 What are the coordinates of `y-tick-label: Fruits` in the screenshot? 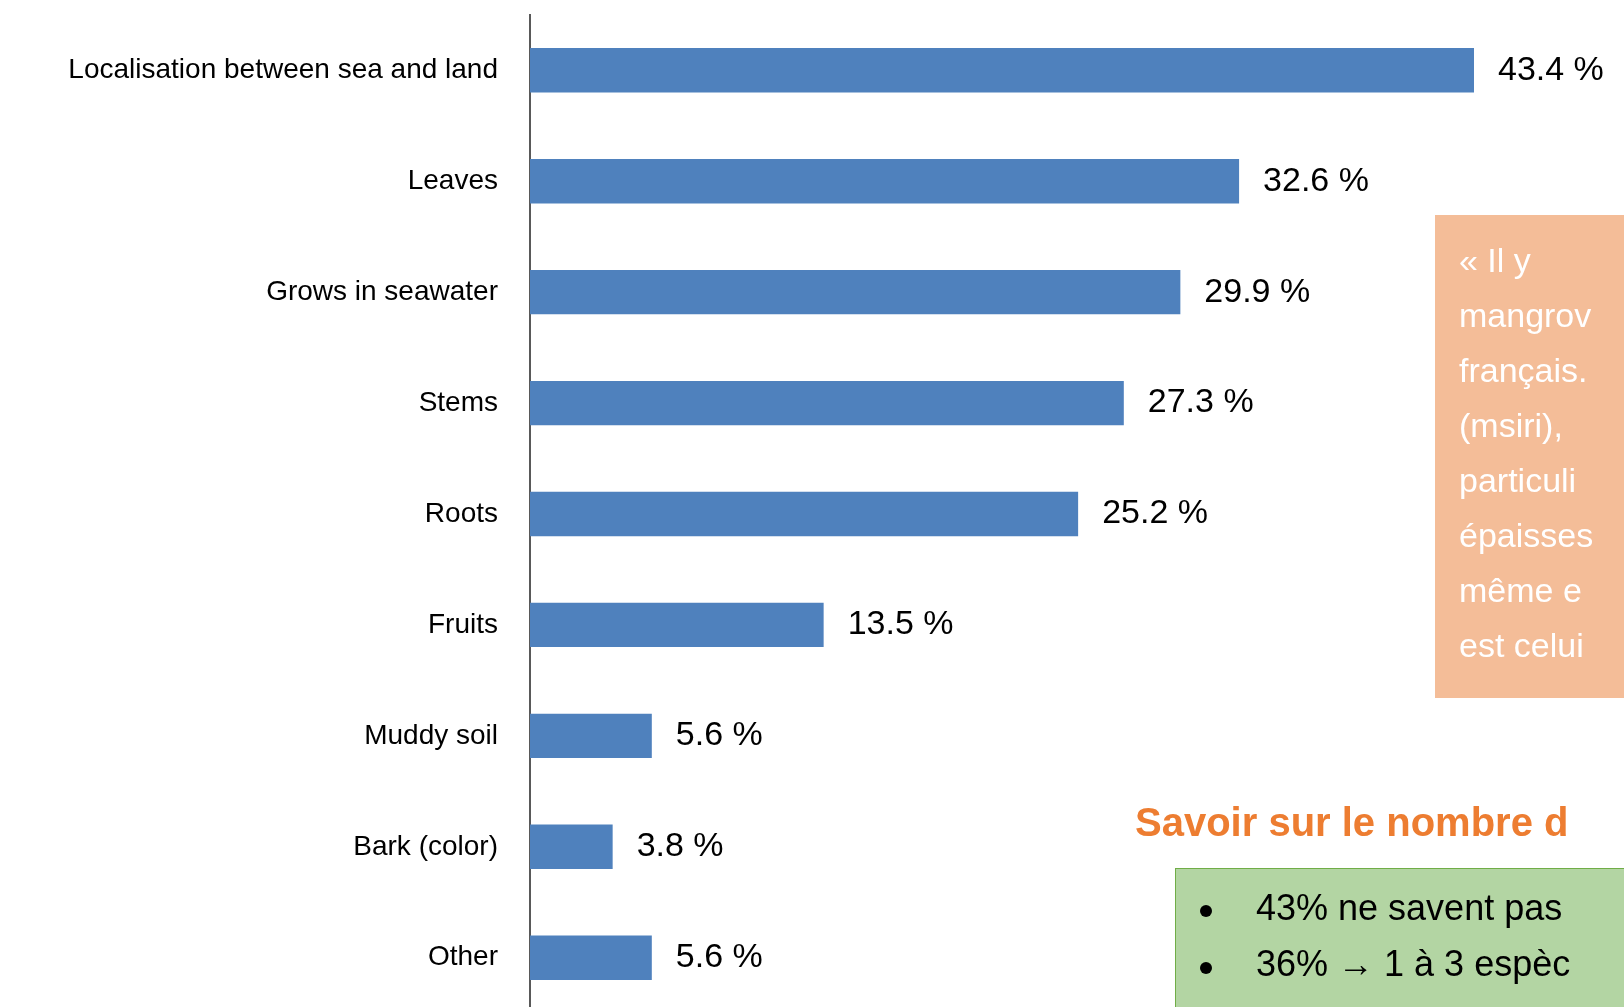 It's located at (463, 623).